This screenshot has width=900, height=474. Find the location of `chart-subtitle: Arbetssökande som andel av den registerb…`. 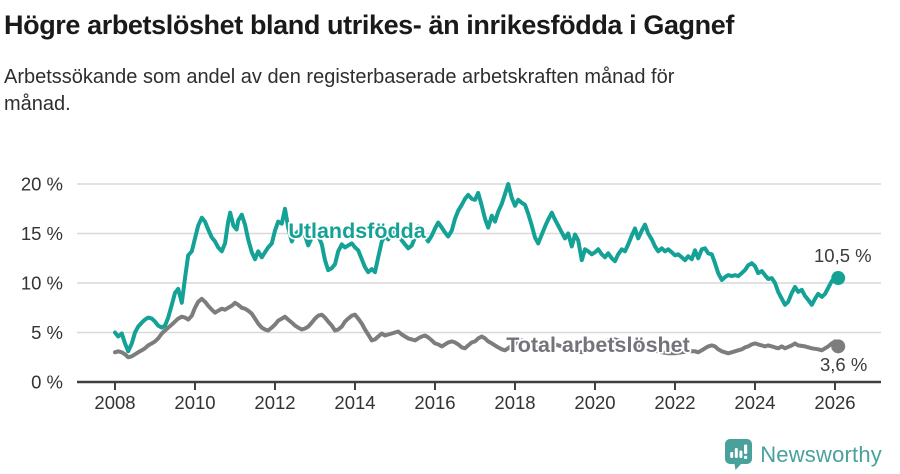

chart-subtitle: Arbetssökande som andel av den registerb… is located at coordinates (450, 91).